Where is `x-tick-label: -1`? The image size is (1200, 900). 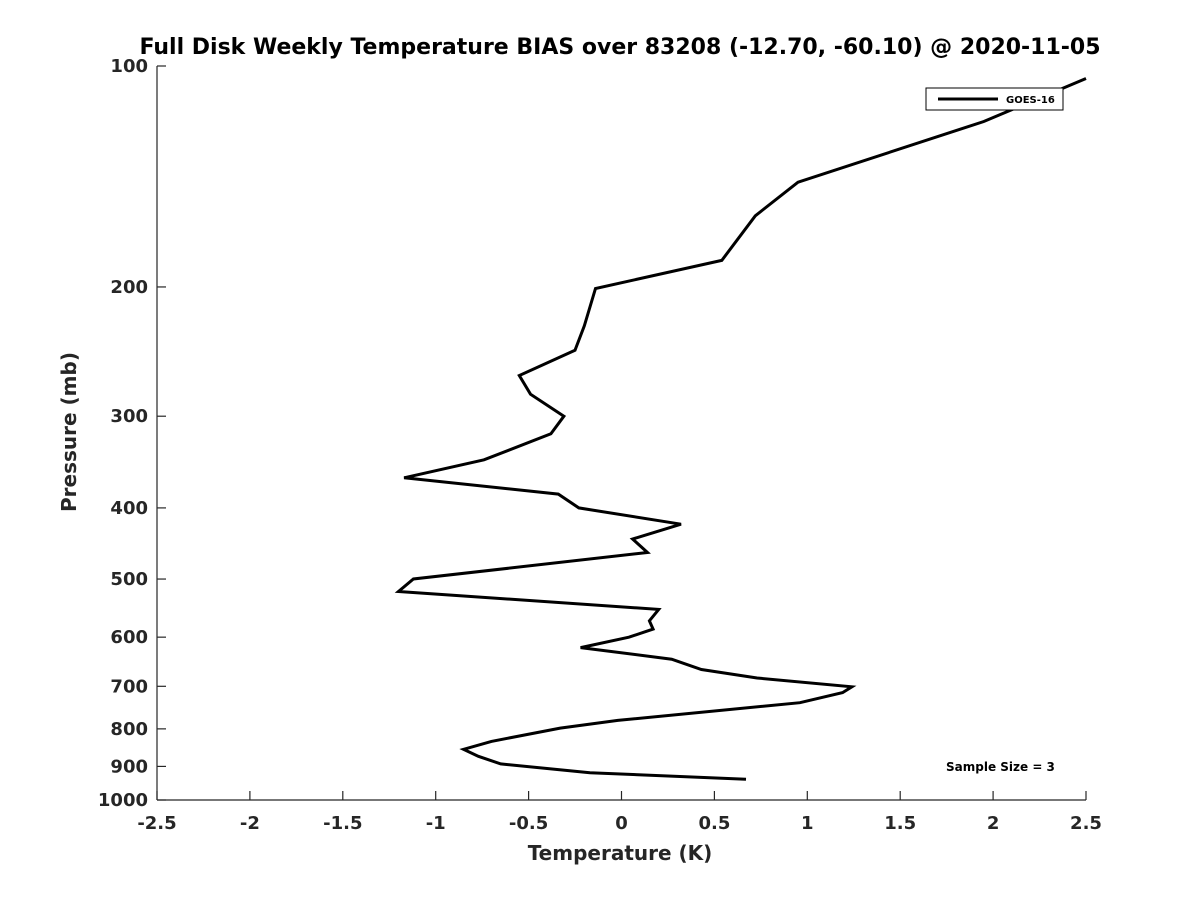 x-tick-label: -1 is located at coordinates (436, 823).